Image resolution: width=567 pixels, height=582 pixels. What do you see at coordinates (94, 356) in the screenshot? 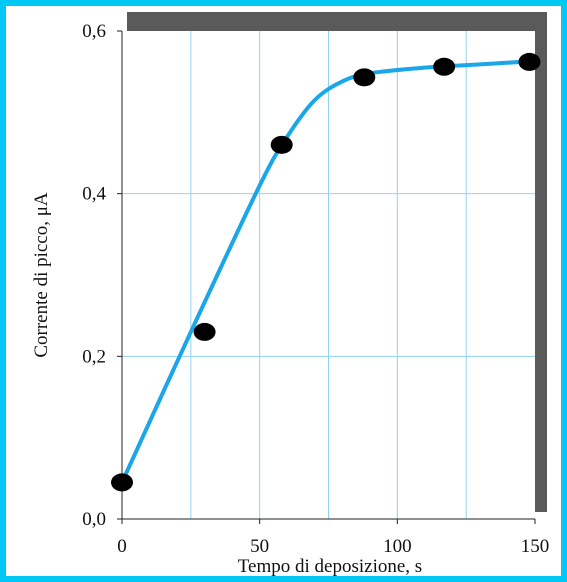
I see `y-tick-label: 0,2` at bounding box center [94, 356].